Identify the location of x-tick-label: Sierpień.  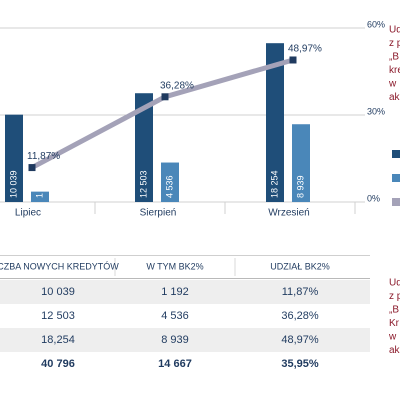
(158, 213).